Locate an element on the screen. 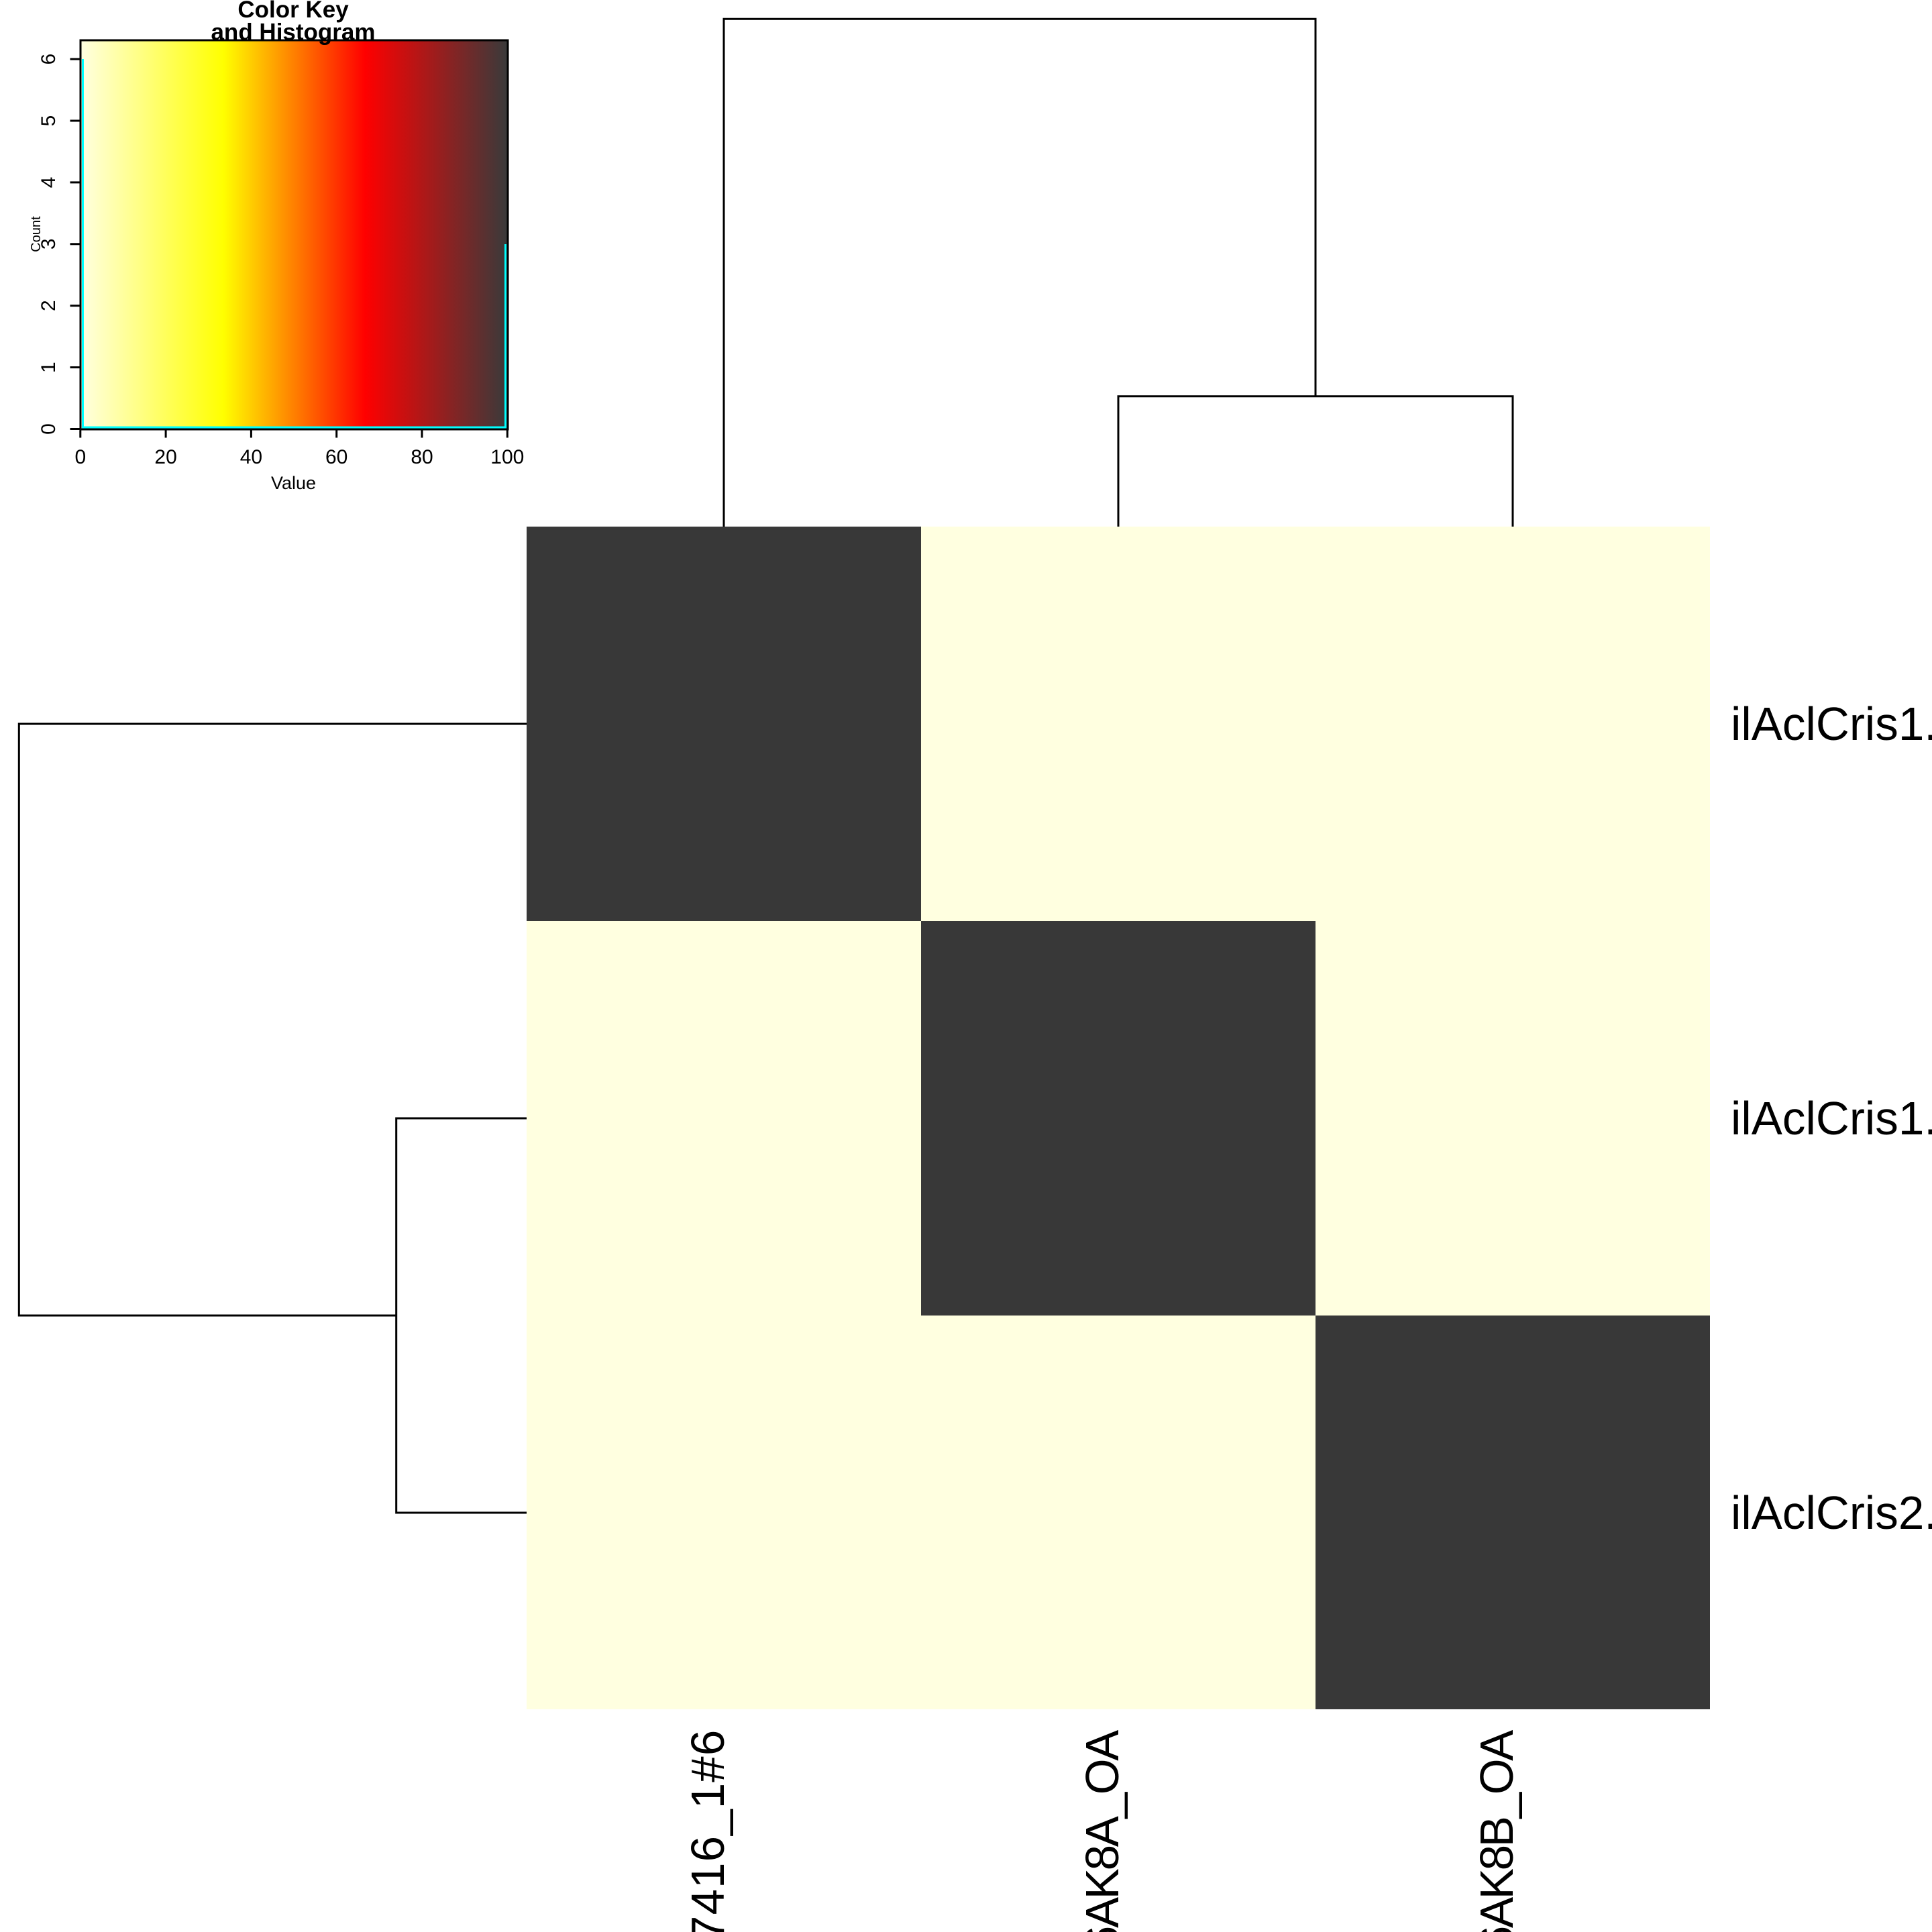 This screenshot has height=1932, width=1932. svg-text: and Histogram is located at coordinates (293, 32).